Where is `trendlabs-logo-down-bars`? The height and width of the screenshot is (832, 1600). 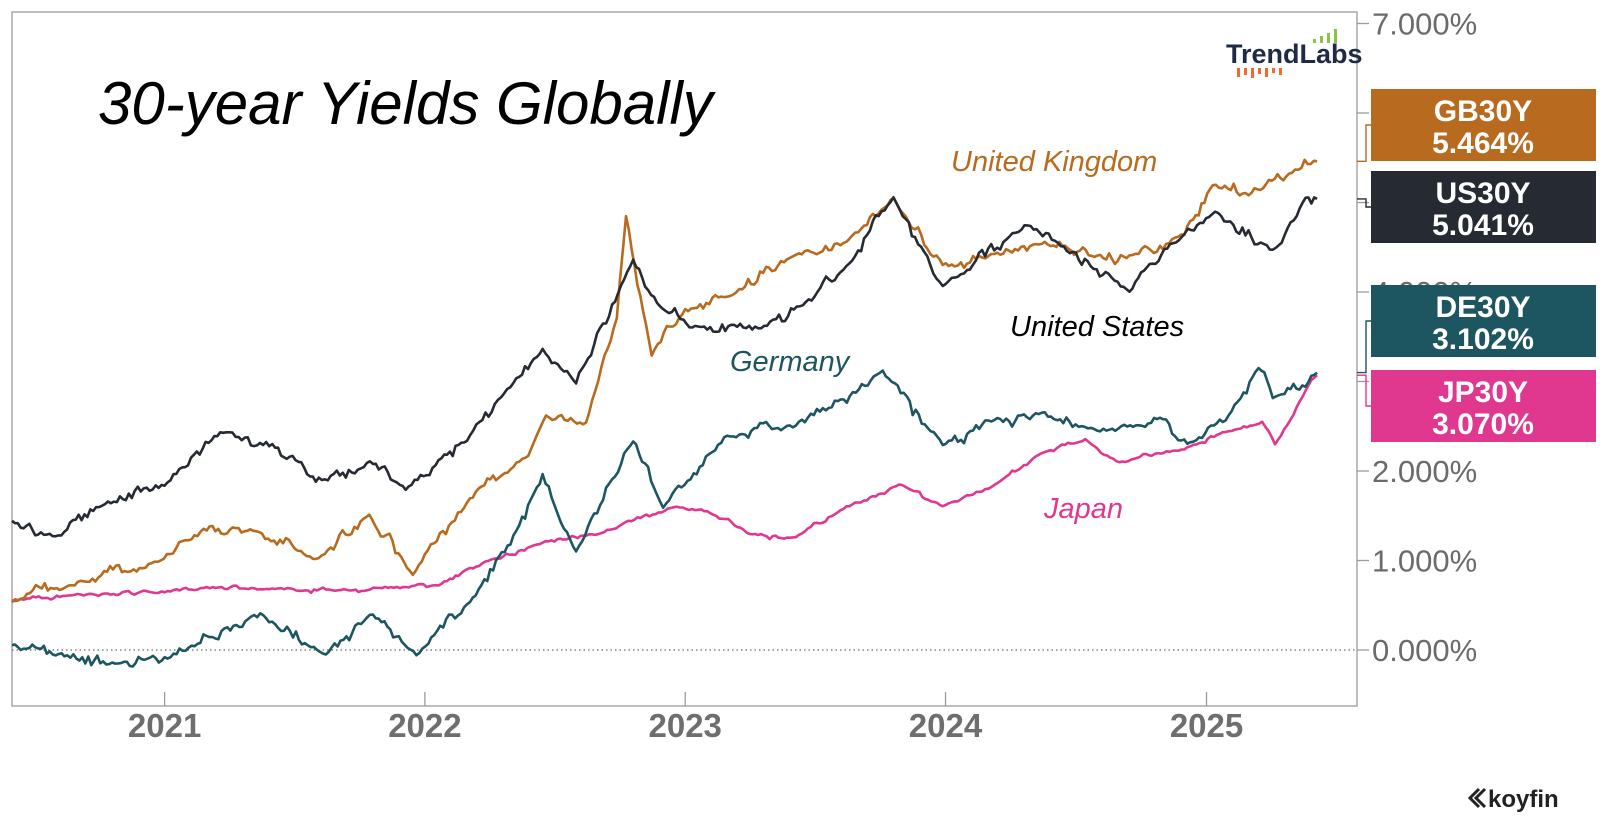
trendlabs-logo-down-bars is located at coordinates (1259, 73).